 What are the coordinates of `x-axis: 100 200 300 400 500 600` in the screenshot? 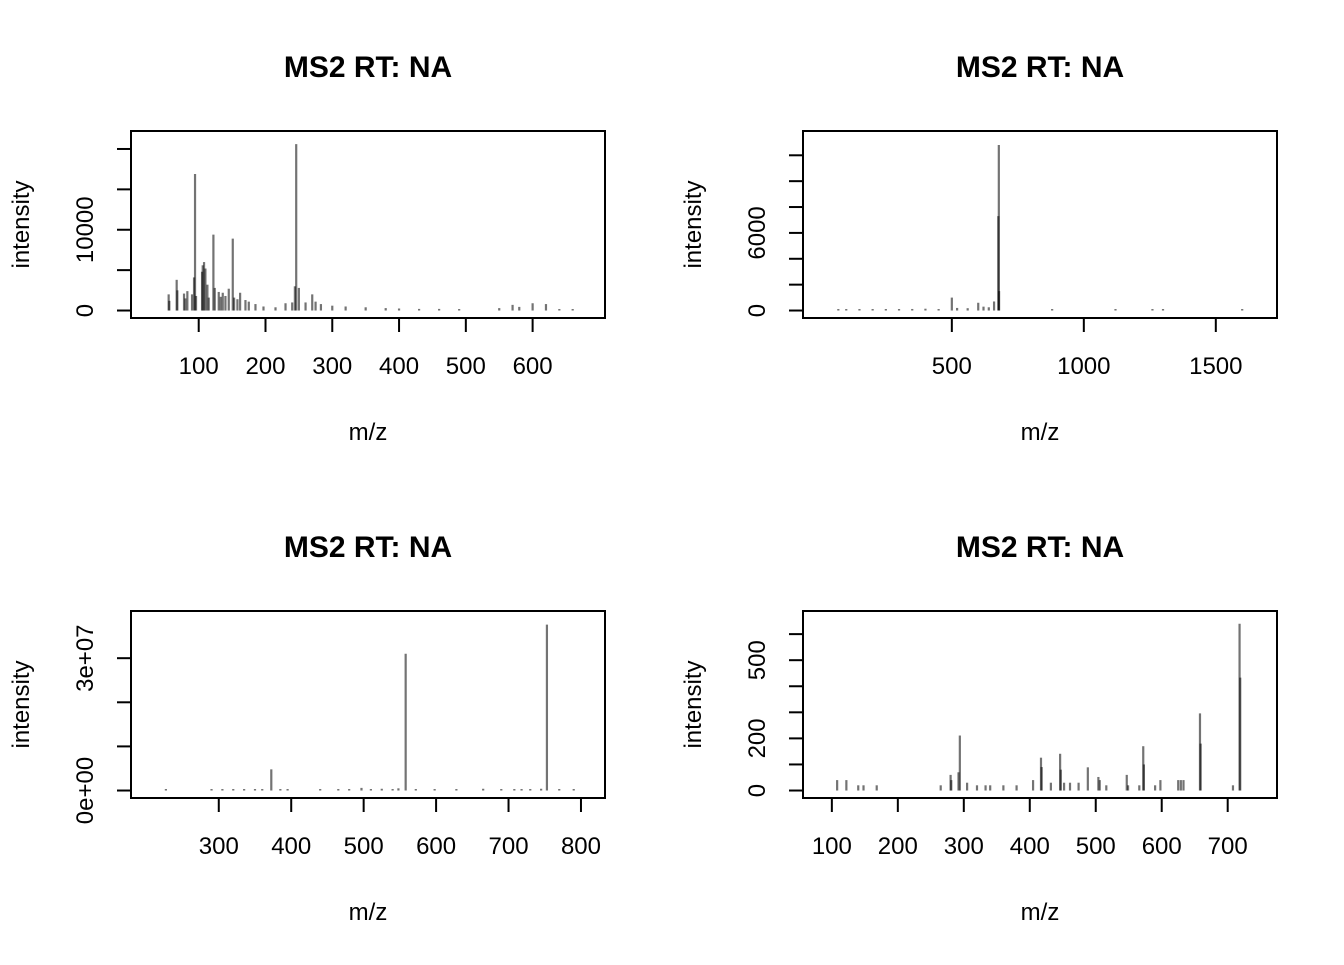 It's located at (366, 348).